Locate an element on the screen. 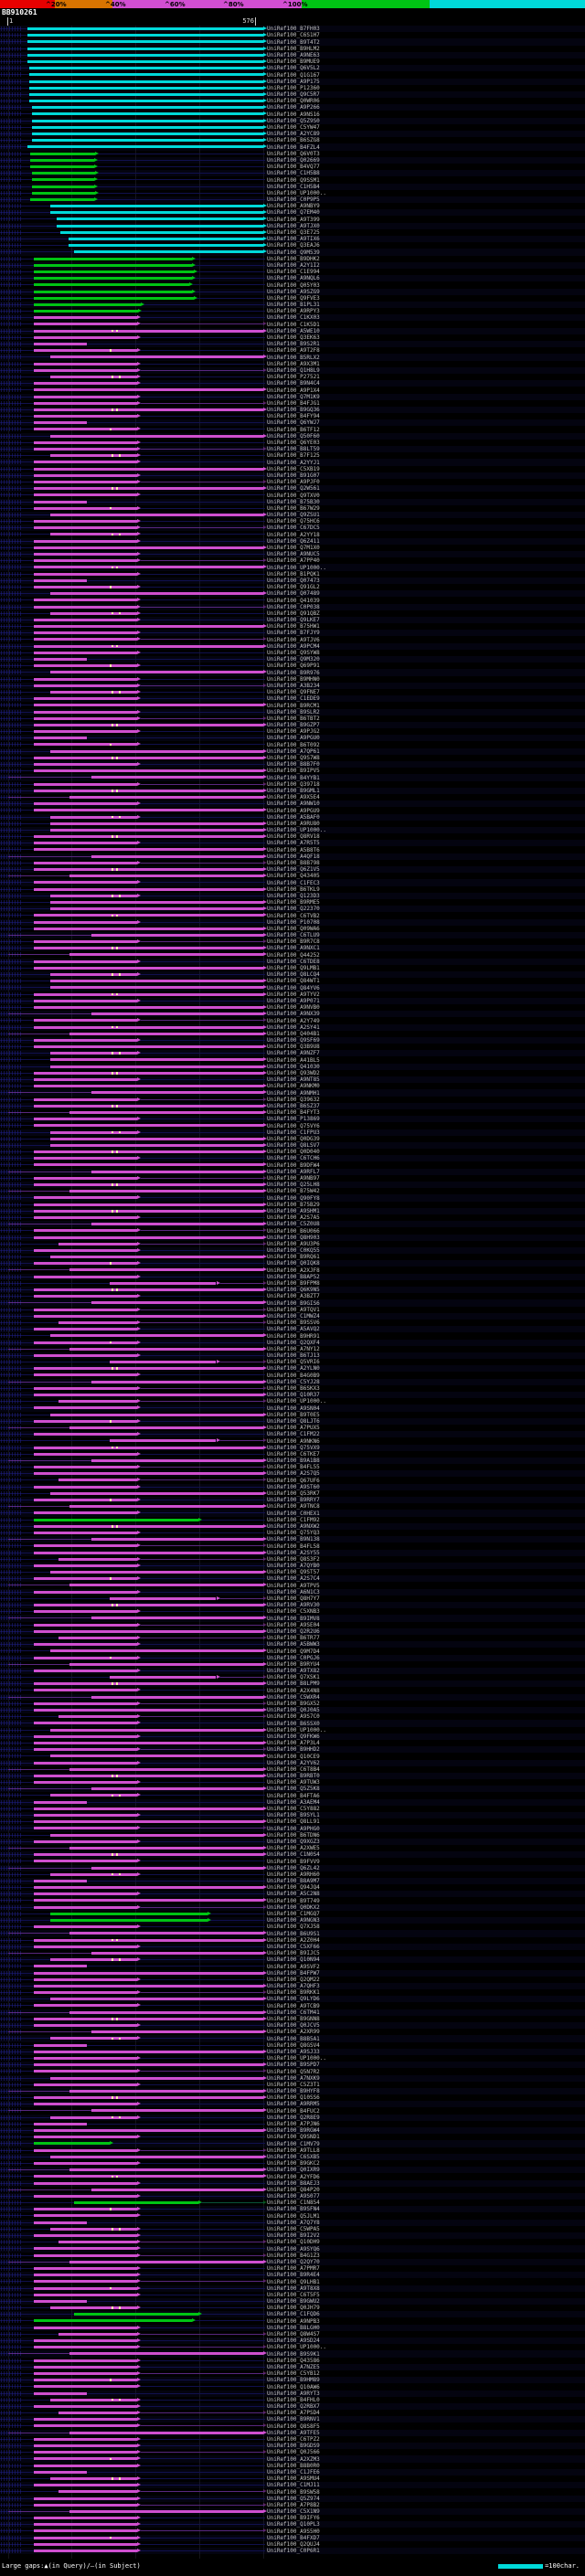 This screenshot has width=585, height=2576. hit-label: UniRef100_B9HM89 is located at coordinates (294, 2380).